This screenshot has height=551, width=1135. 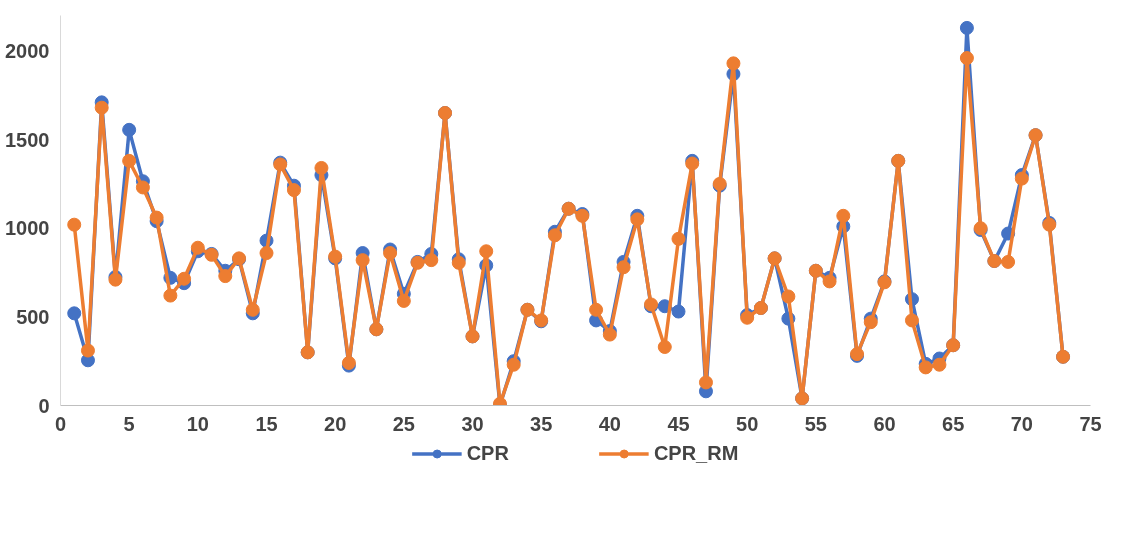 I want to click on y-tick-label: 1500, so click(x=27, y=139).